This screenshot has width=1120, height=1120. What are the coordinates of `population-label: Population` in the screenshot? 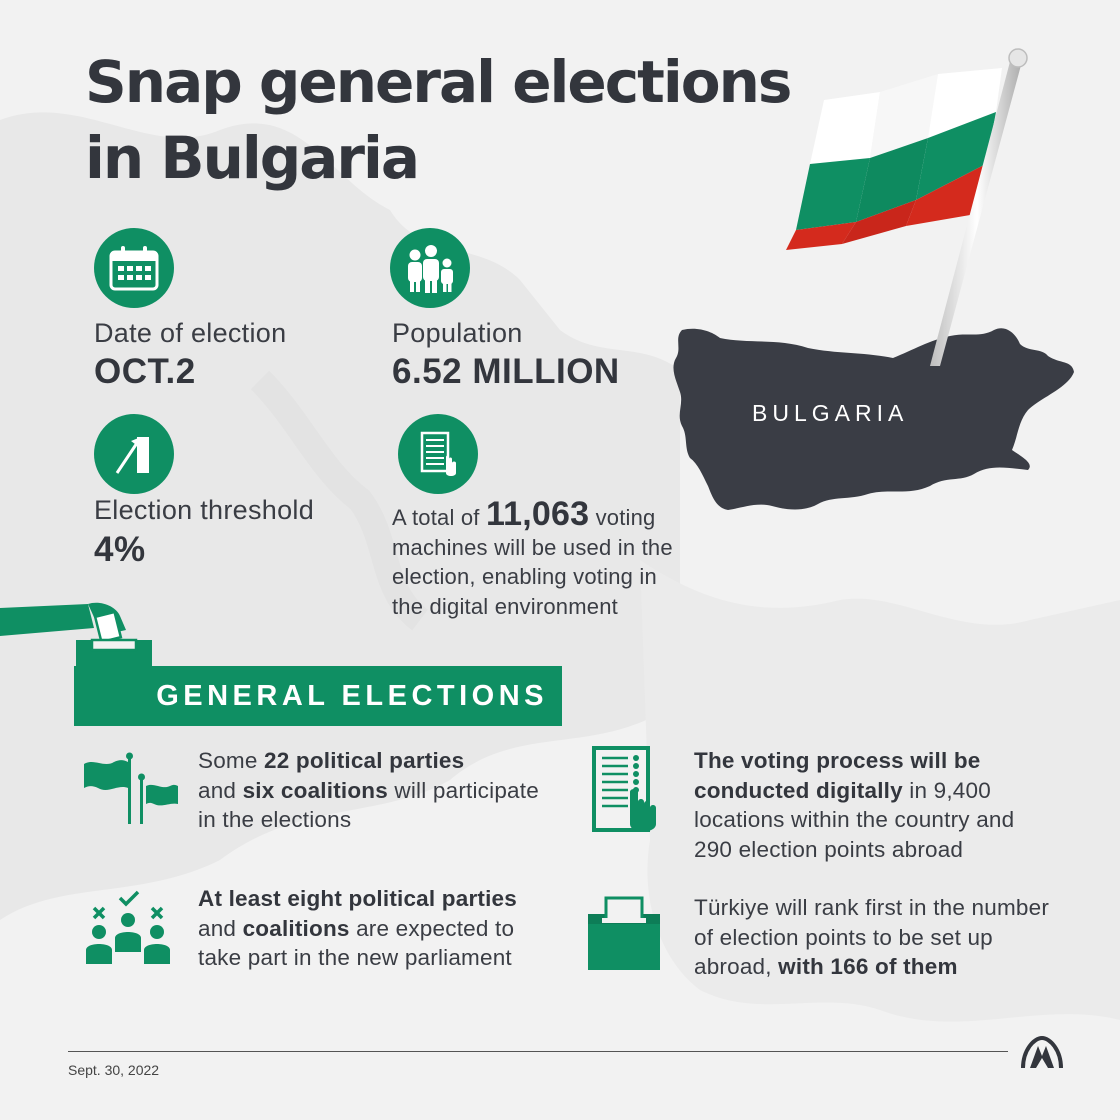 It's located at (457, 333).